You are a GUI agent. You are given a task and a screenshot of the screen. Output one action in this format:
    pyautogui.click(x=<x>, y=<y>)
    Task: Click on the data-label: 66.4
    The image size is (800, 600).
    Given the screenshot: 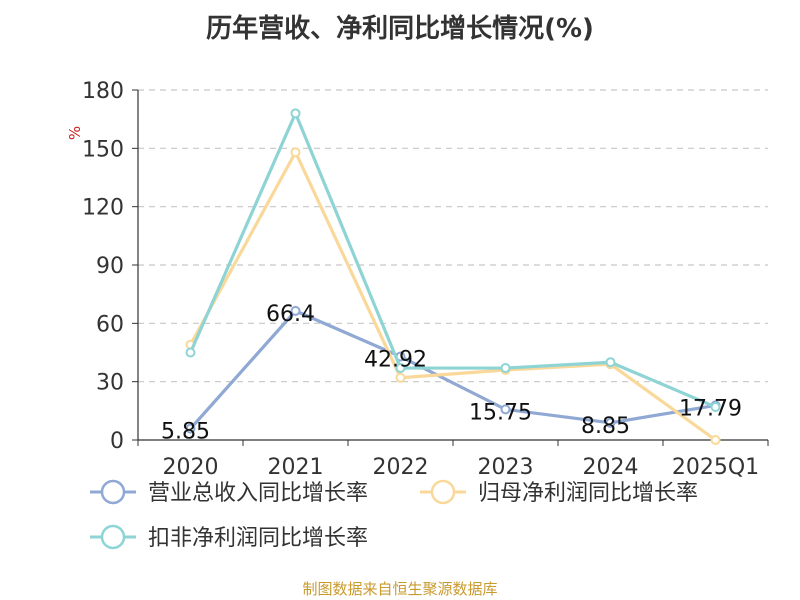 What is the action you would take?
    pyautogui.click(x=290, y=314)
    